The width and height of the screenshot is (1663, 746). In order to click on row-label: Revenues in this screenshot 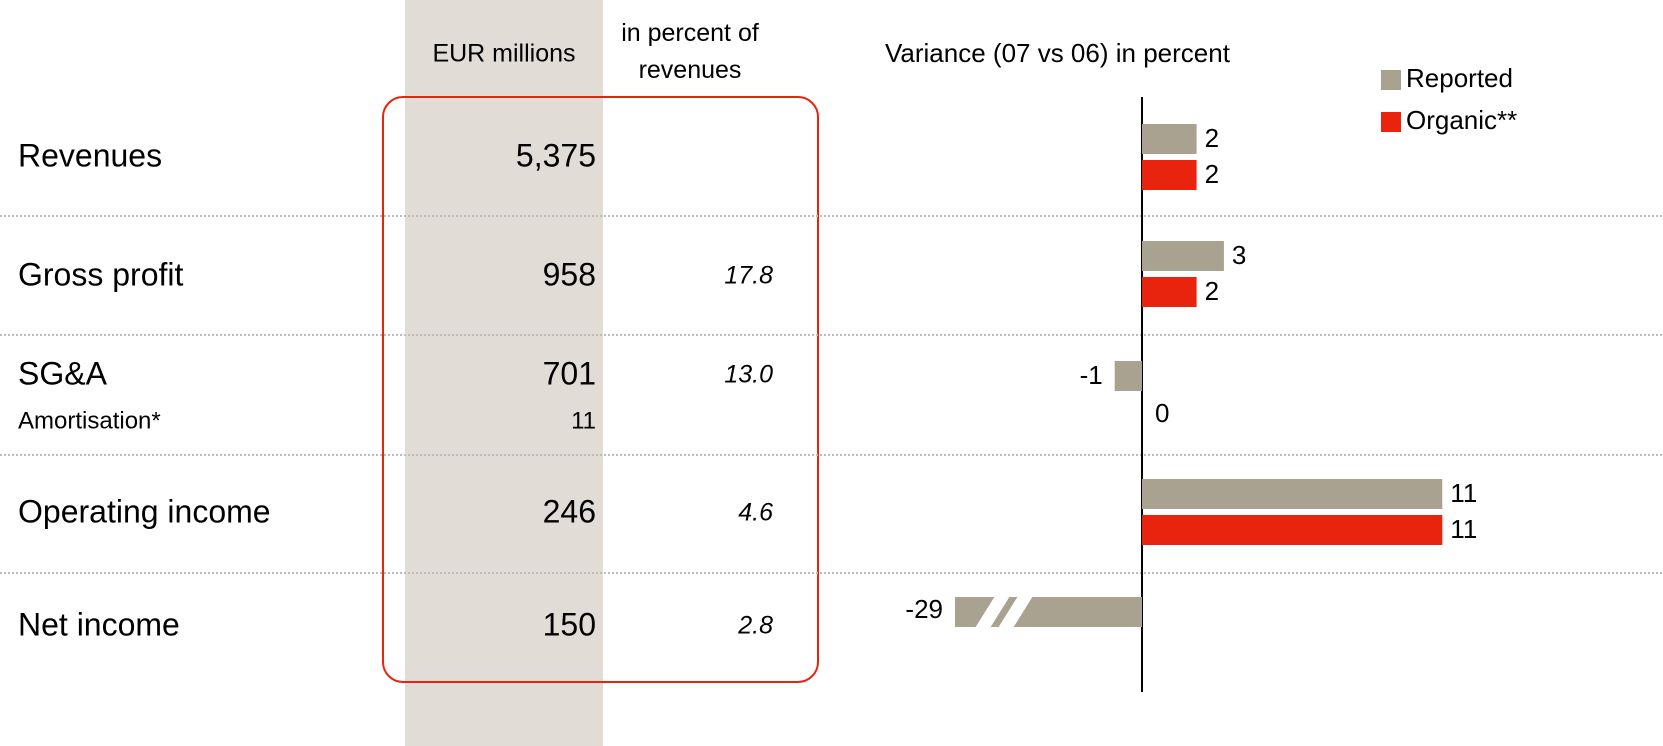, I will do `click(90, 155)`.